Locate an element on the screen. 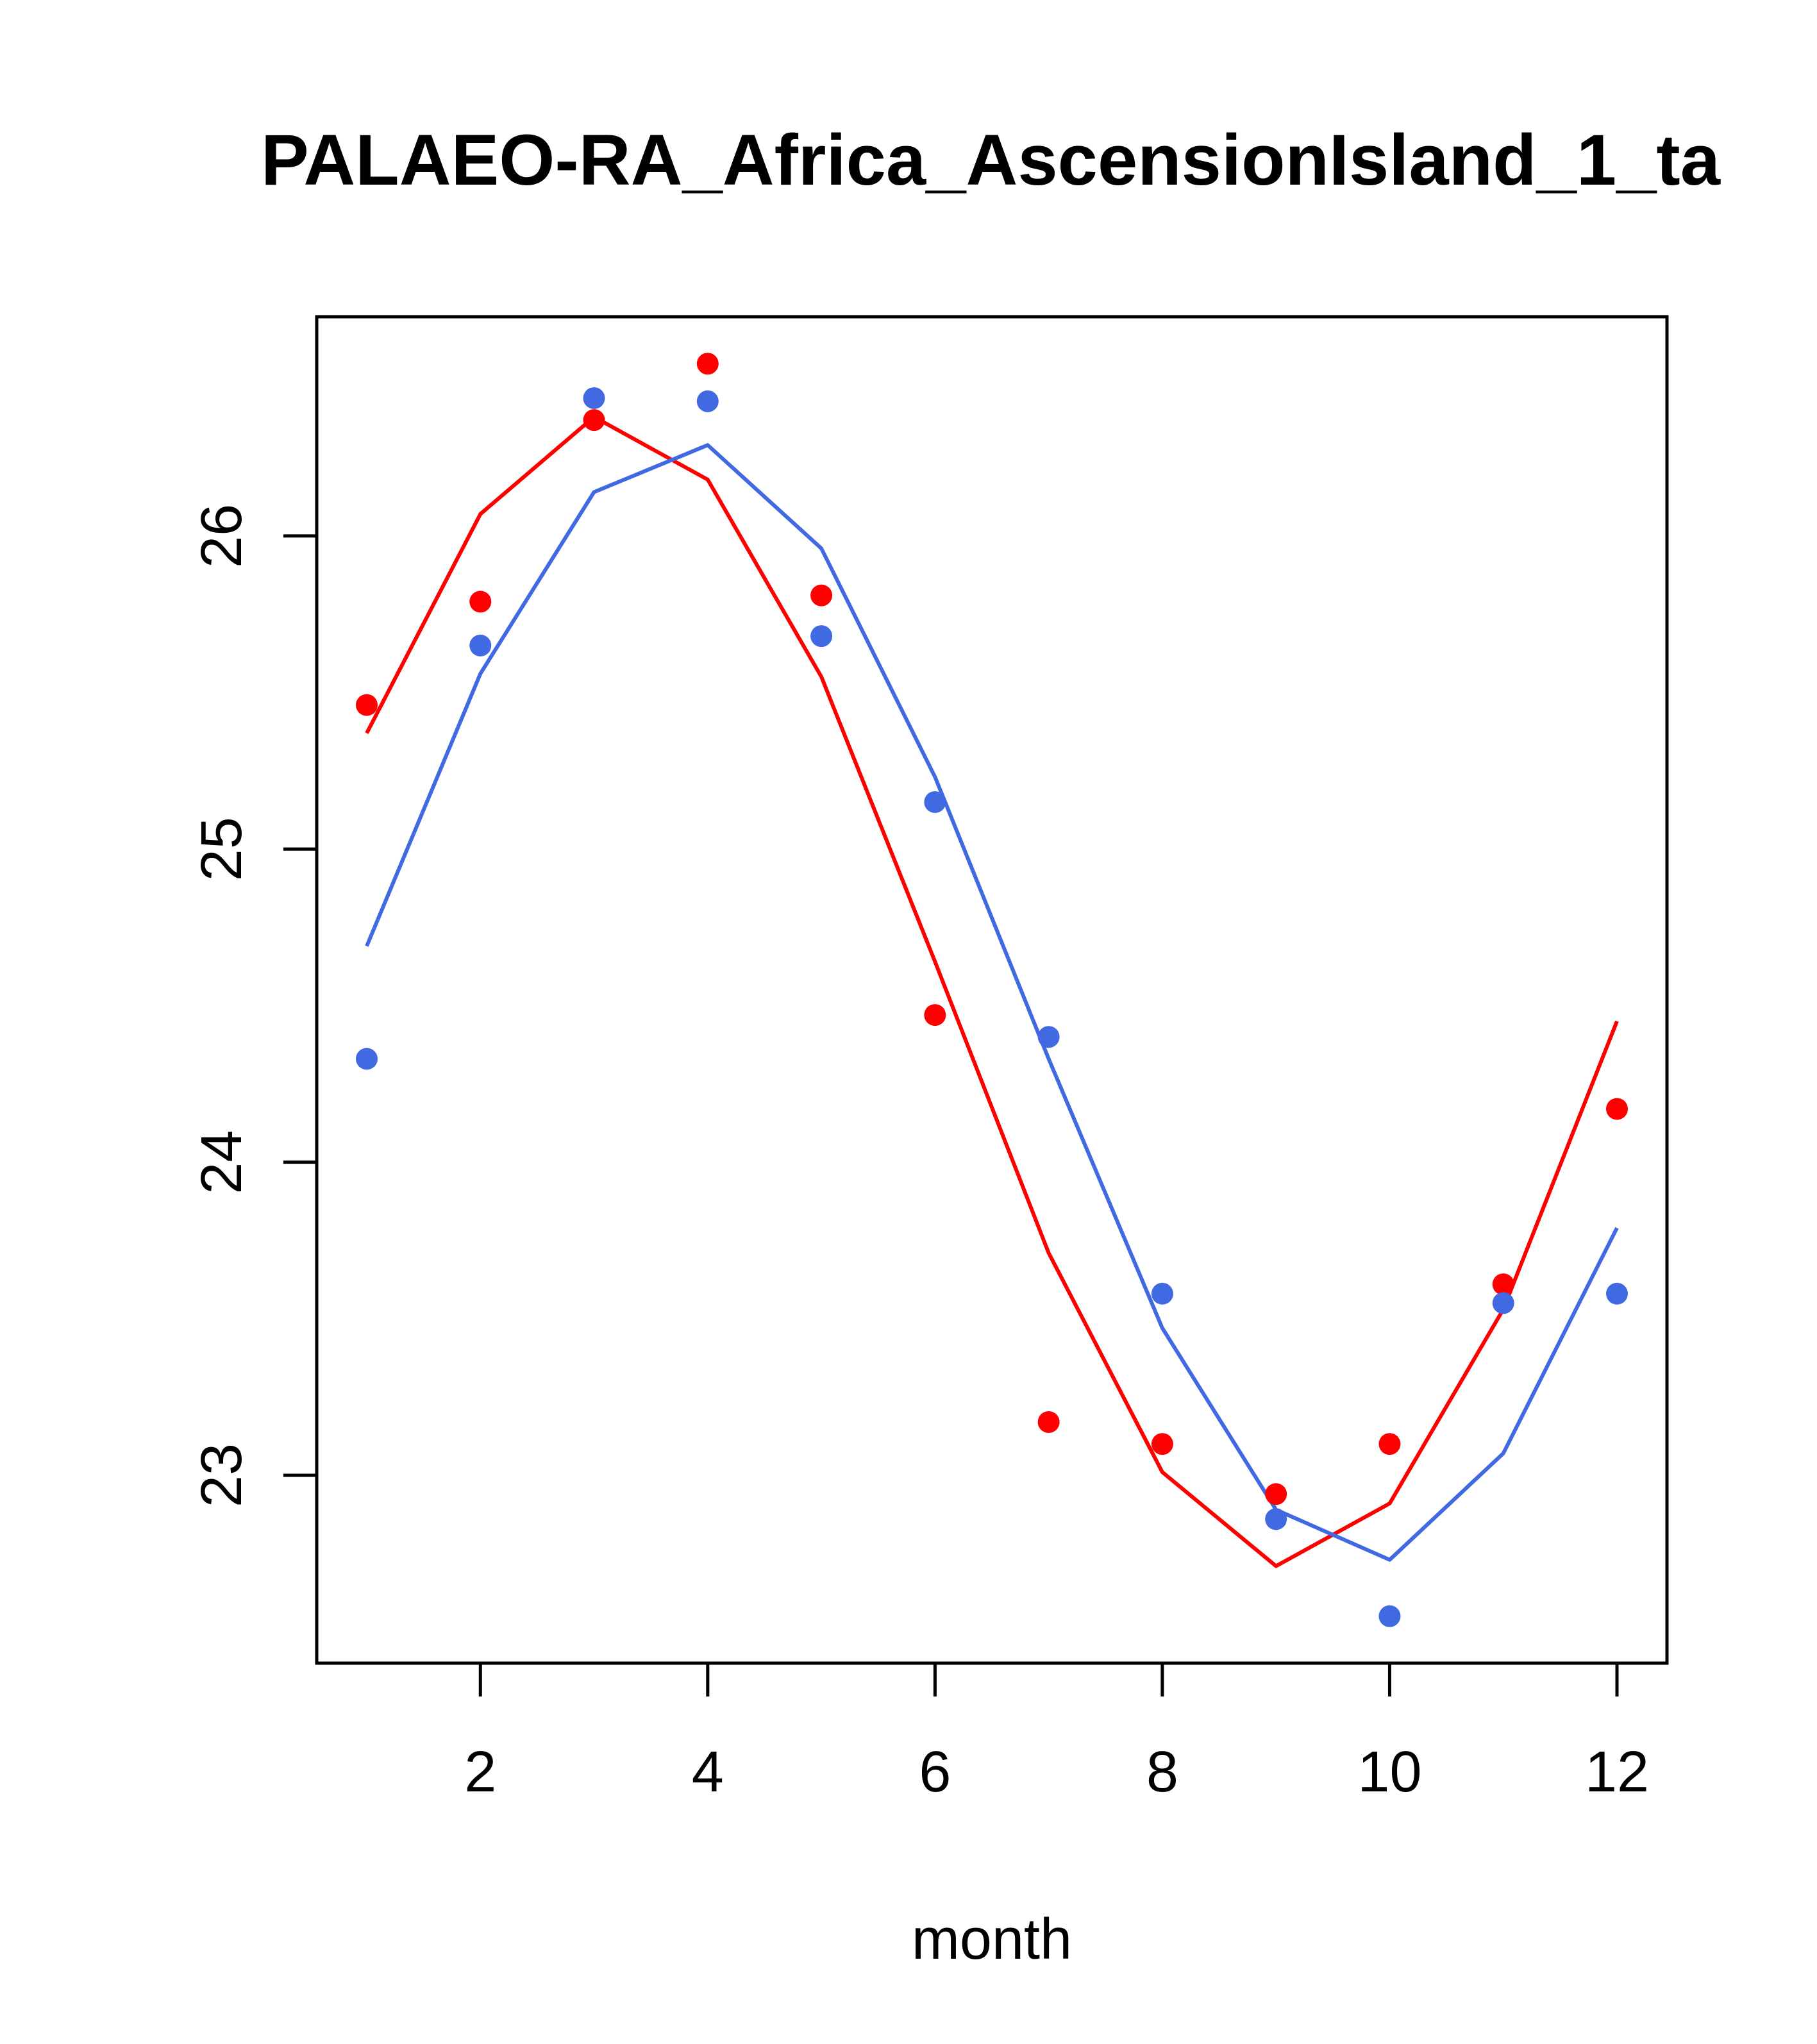 This screenshot has width=1817, height=2044. x-tick-label: 4 is located at coordinates (708, 1772).